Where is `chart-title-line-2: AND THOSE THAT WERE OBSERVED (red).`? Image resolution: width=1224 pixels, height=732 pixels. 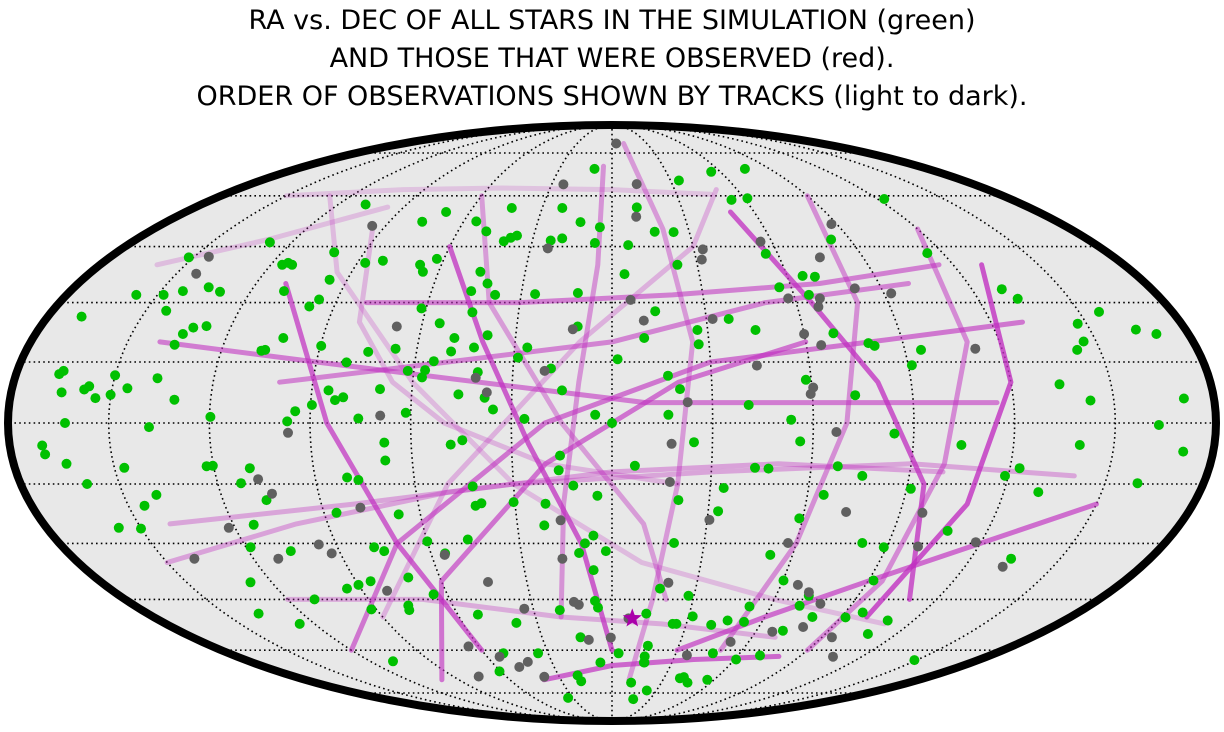 chart-title-line-2: AND THOSE THAT WERE OBSERVED (red). is located at coordinates (612, 58).